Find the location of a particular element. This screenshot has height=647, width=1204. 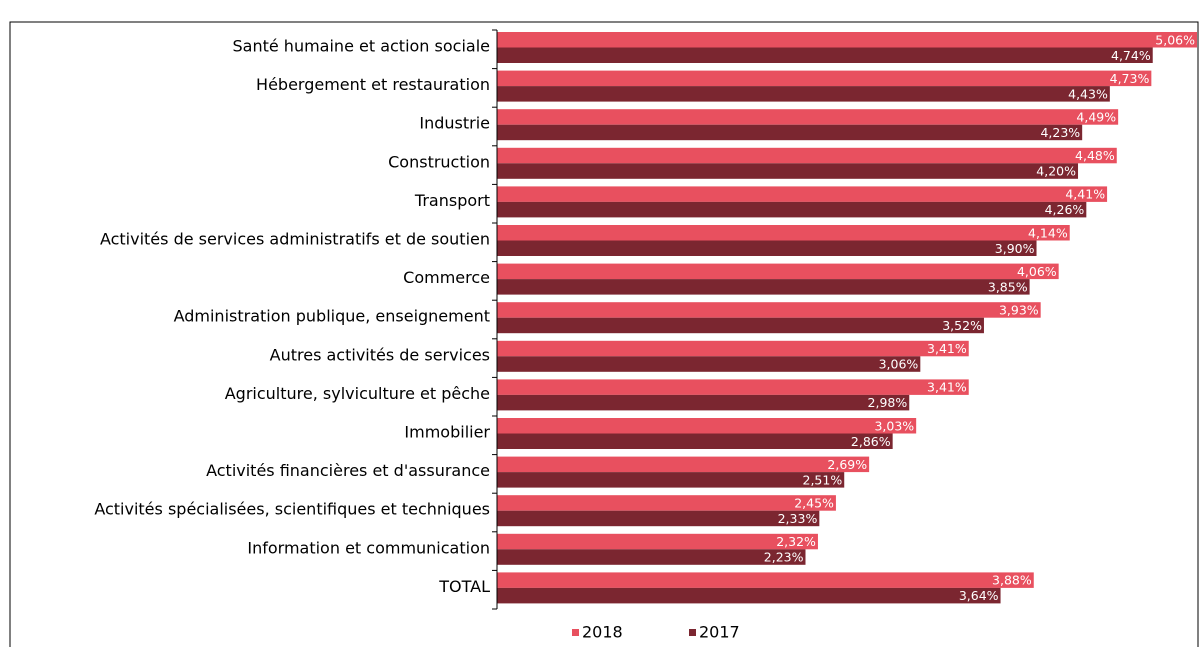

value-label: 4,48% is located at coordinates (1095, 155).